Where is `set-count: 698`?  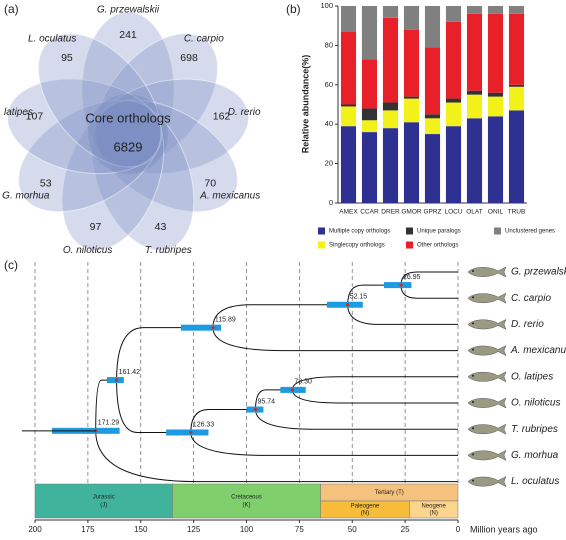 set-count: 698 is located at coordinates (189, 58).